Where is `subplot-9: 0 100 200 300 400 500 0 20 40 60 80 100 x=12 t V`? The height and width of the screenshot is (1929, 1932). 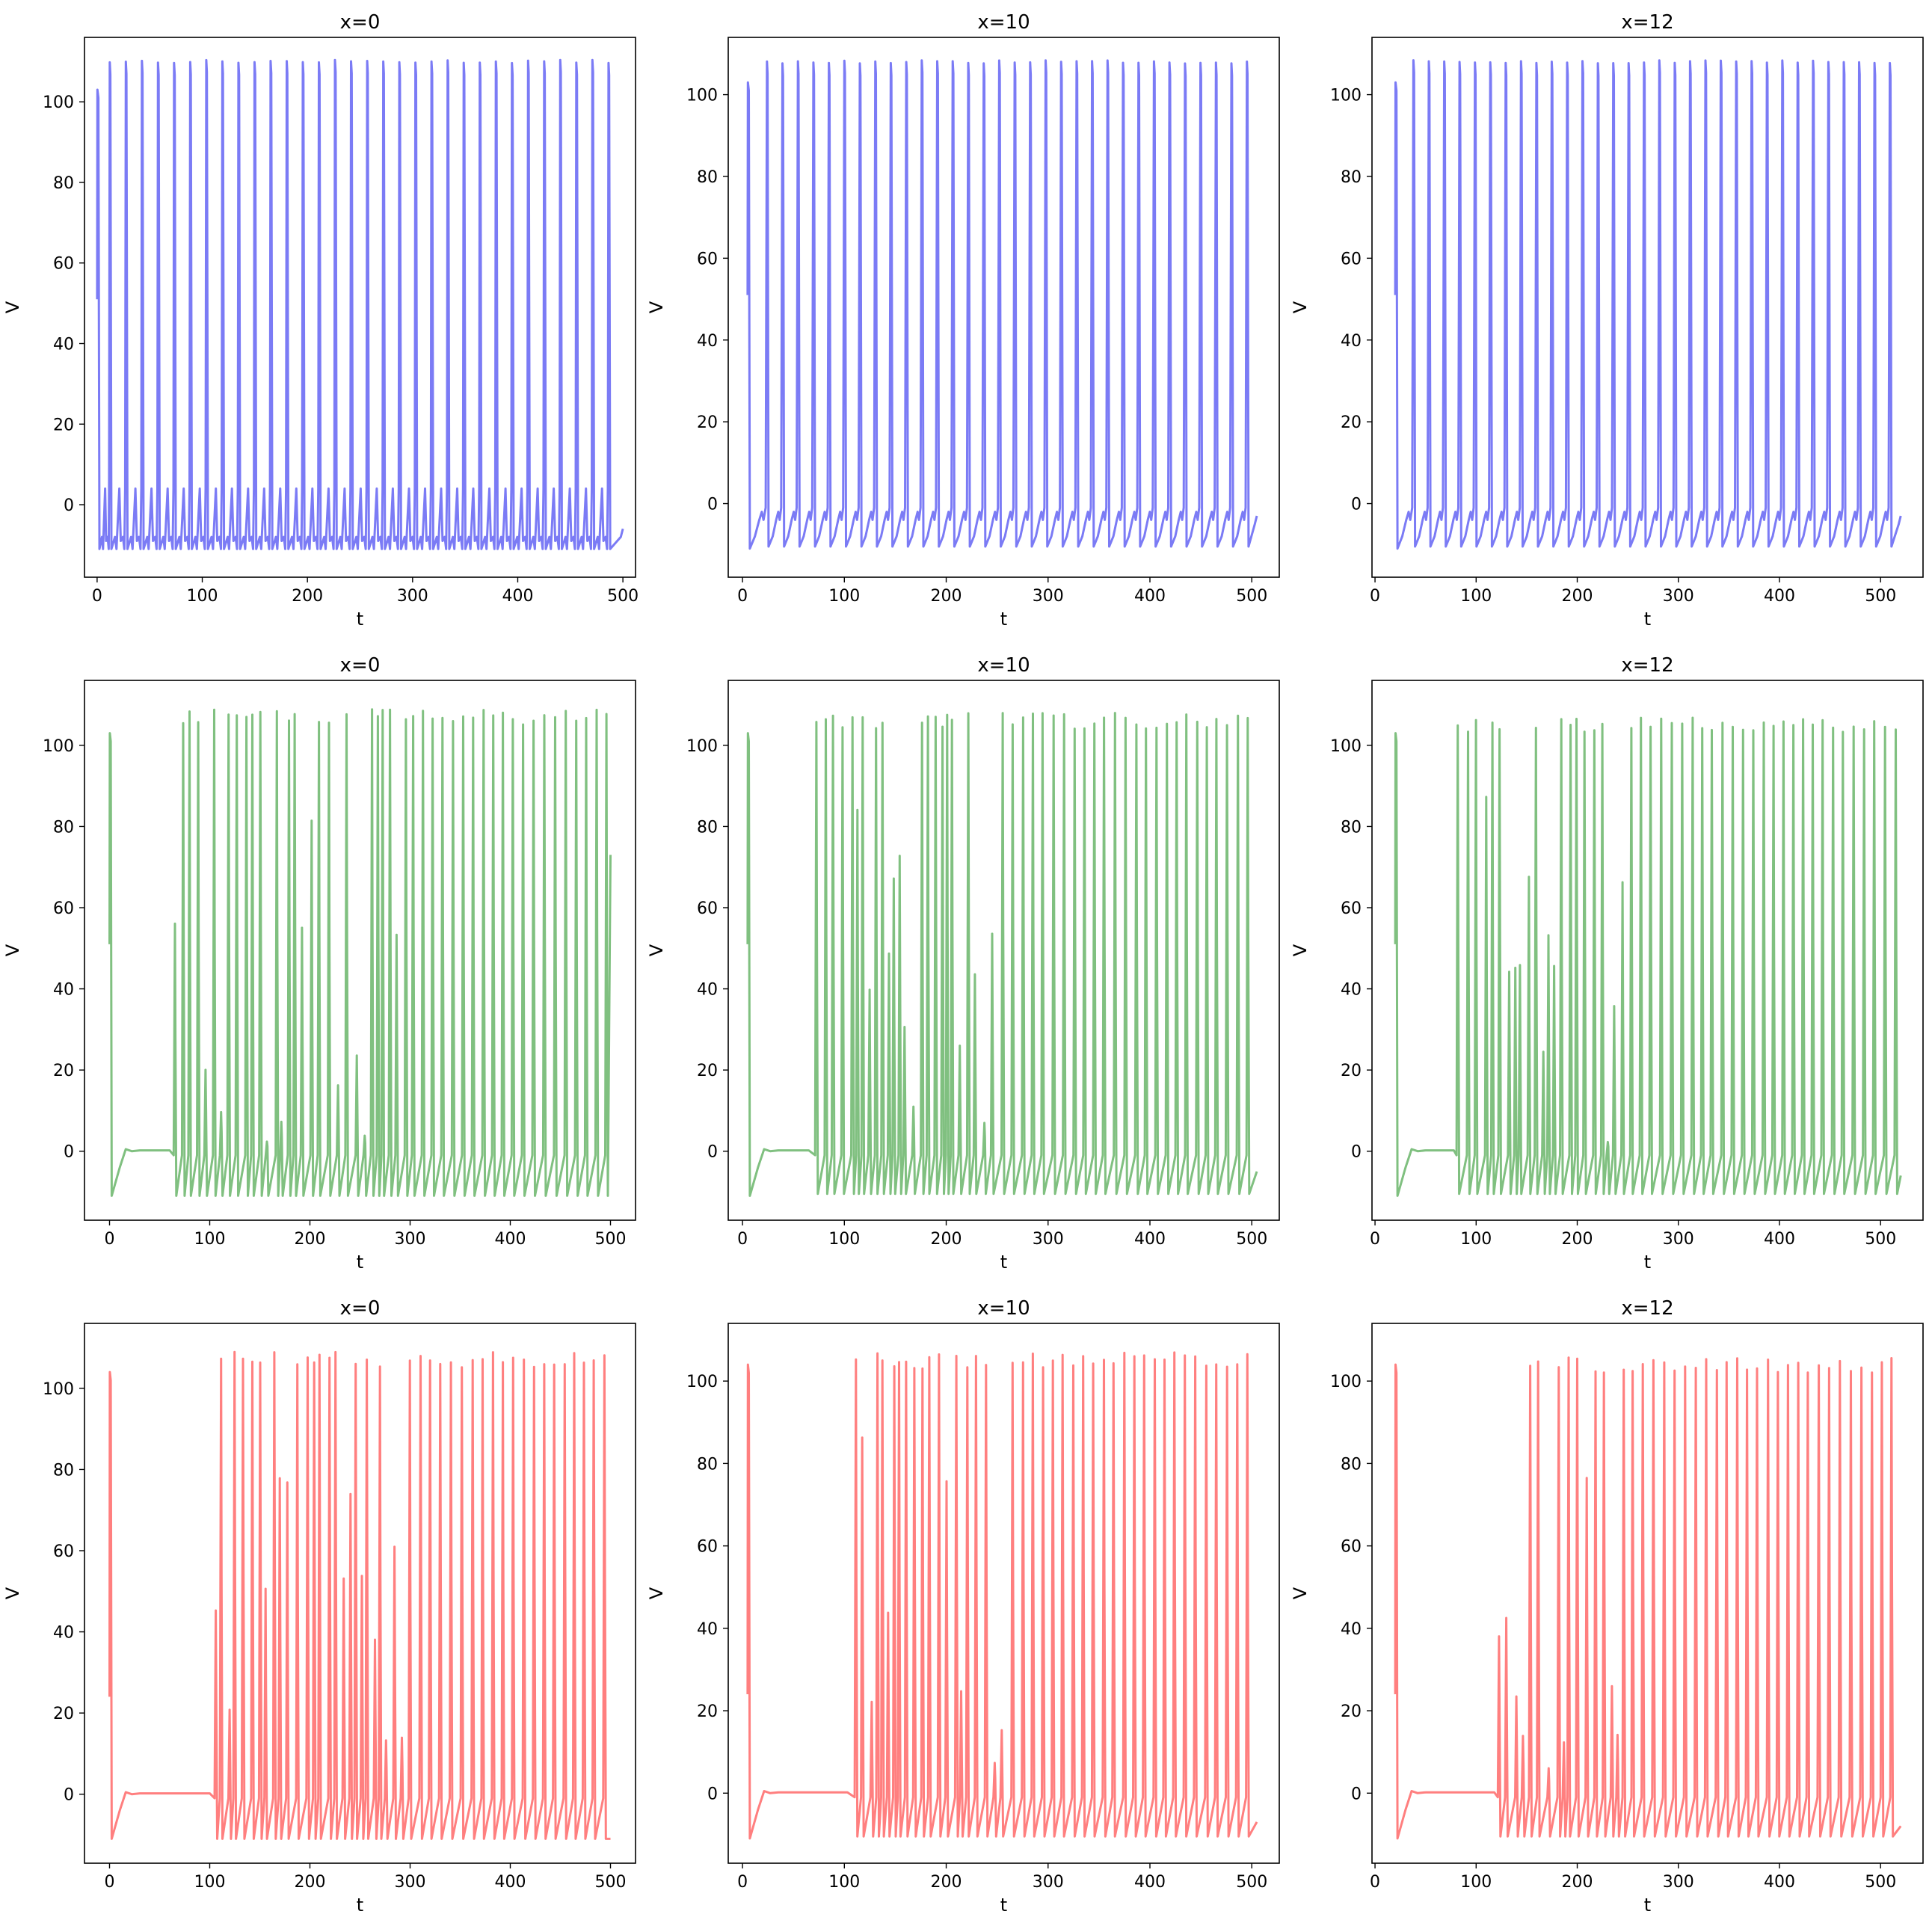 subplot-9: 0 100 200 300 400 500 0 20 40 60 80 100 x=12 t V is located at coordinates (1607, 1606).